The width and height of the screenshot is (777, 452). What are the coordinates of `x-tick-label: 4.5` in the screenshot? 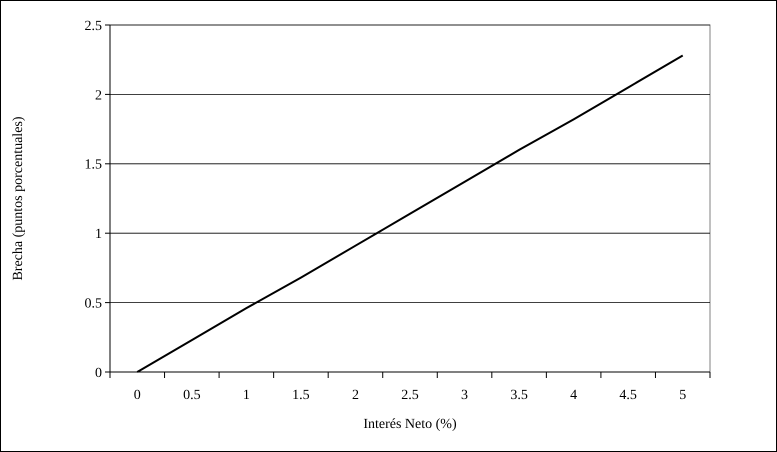 It's located at (628, 395).